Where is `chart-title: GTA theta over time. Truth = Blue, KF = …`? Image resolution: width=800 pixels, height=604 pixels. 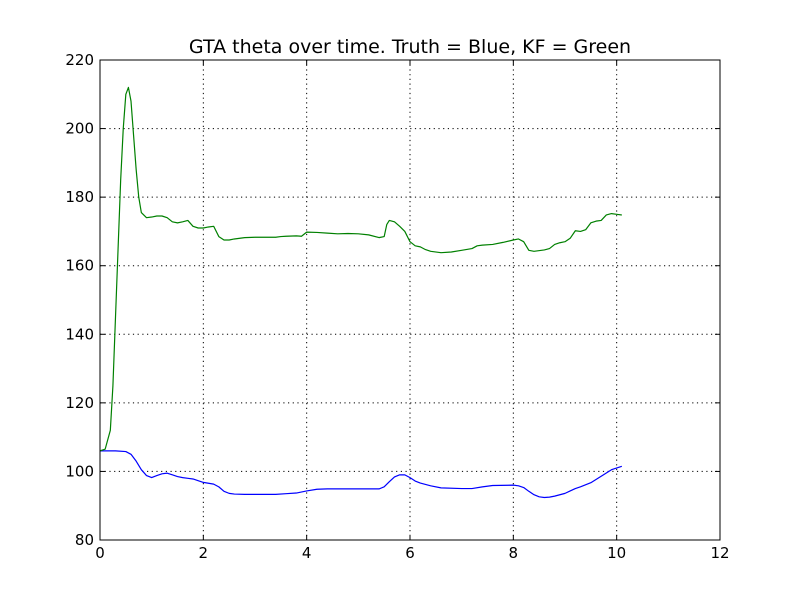 chart-title: GTA theta over time. Truth = Blue, KF = … is located at coordinates (410, 47).